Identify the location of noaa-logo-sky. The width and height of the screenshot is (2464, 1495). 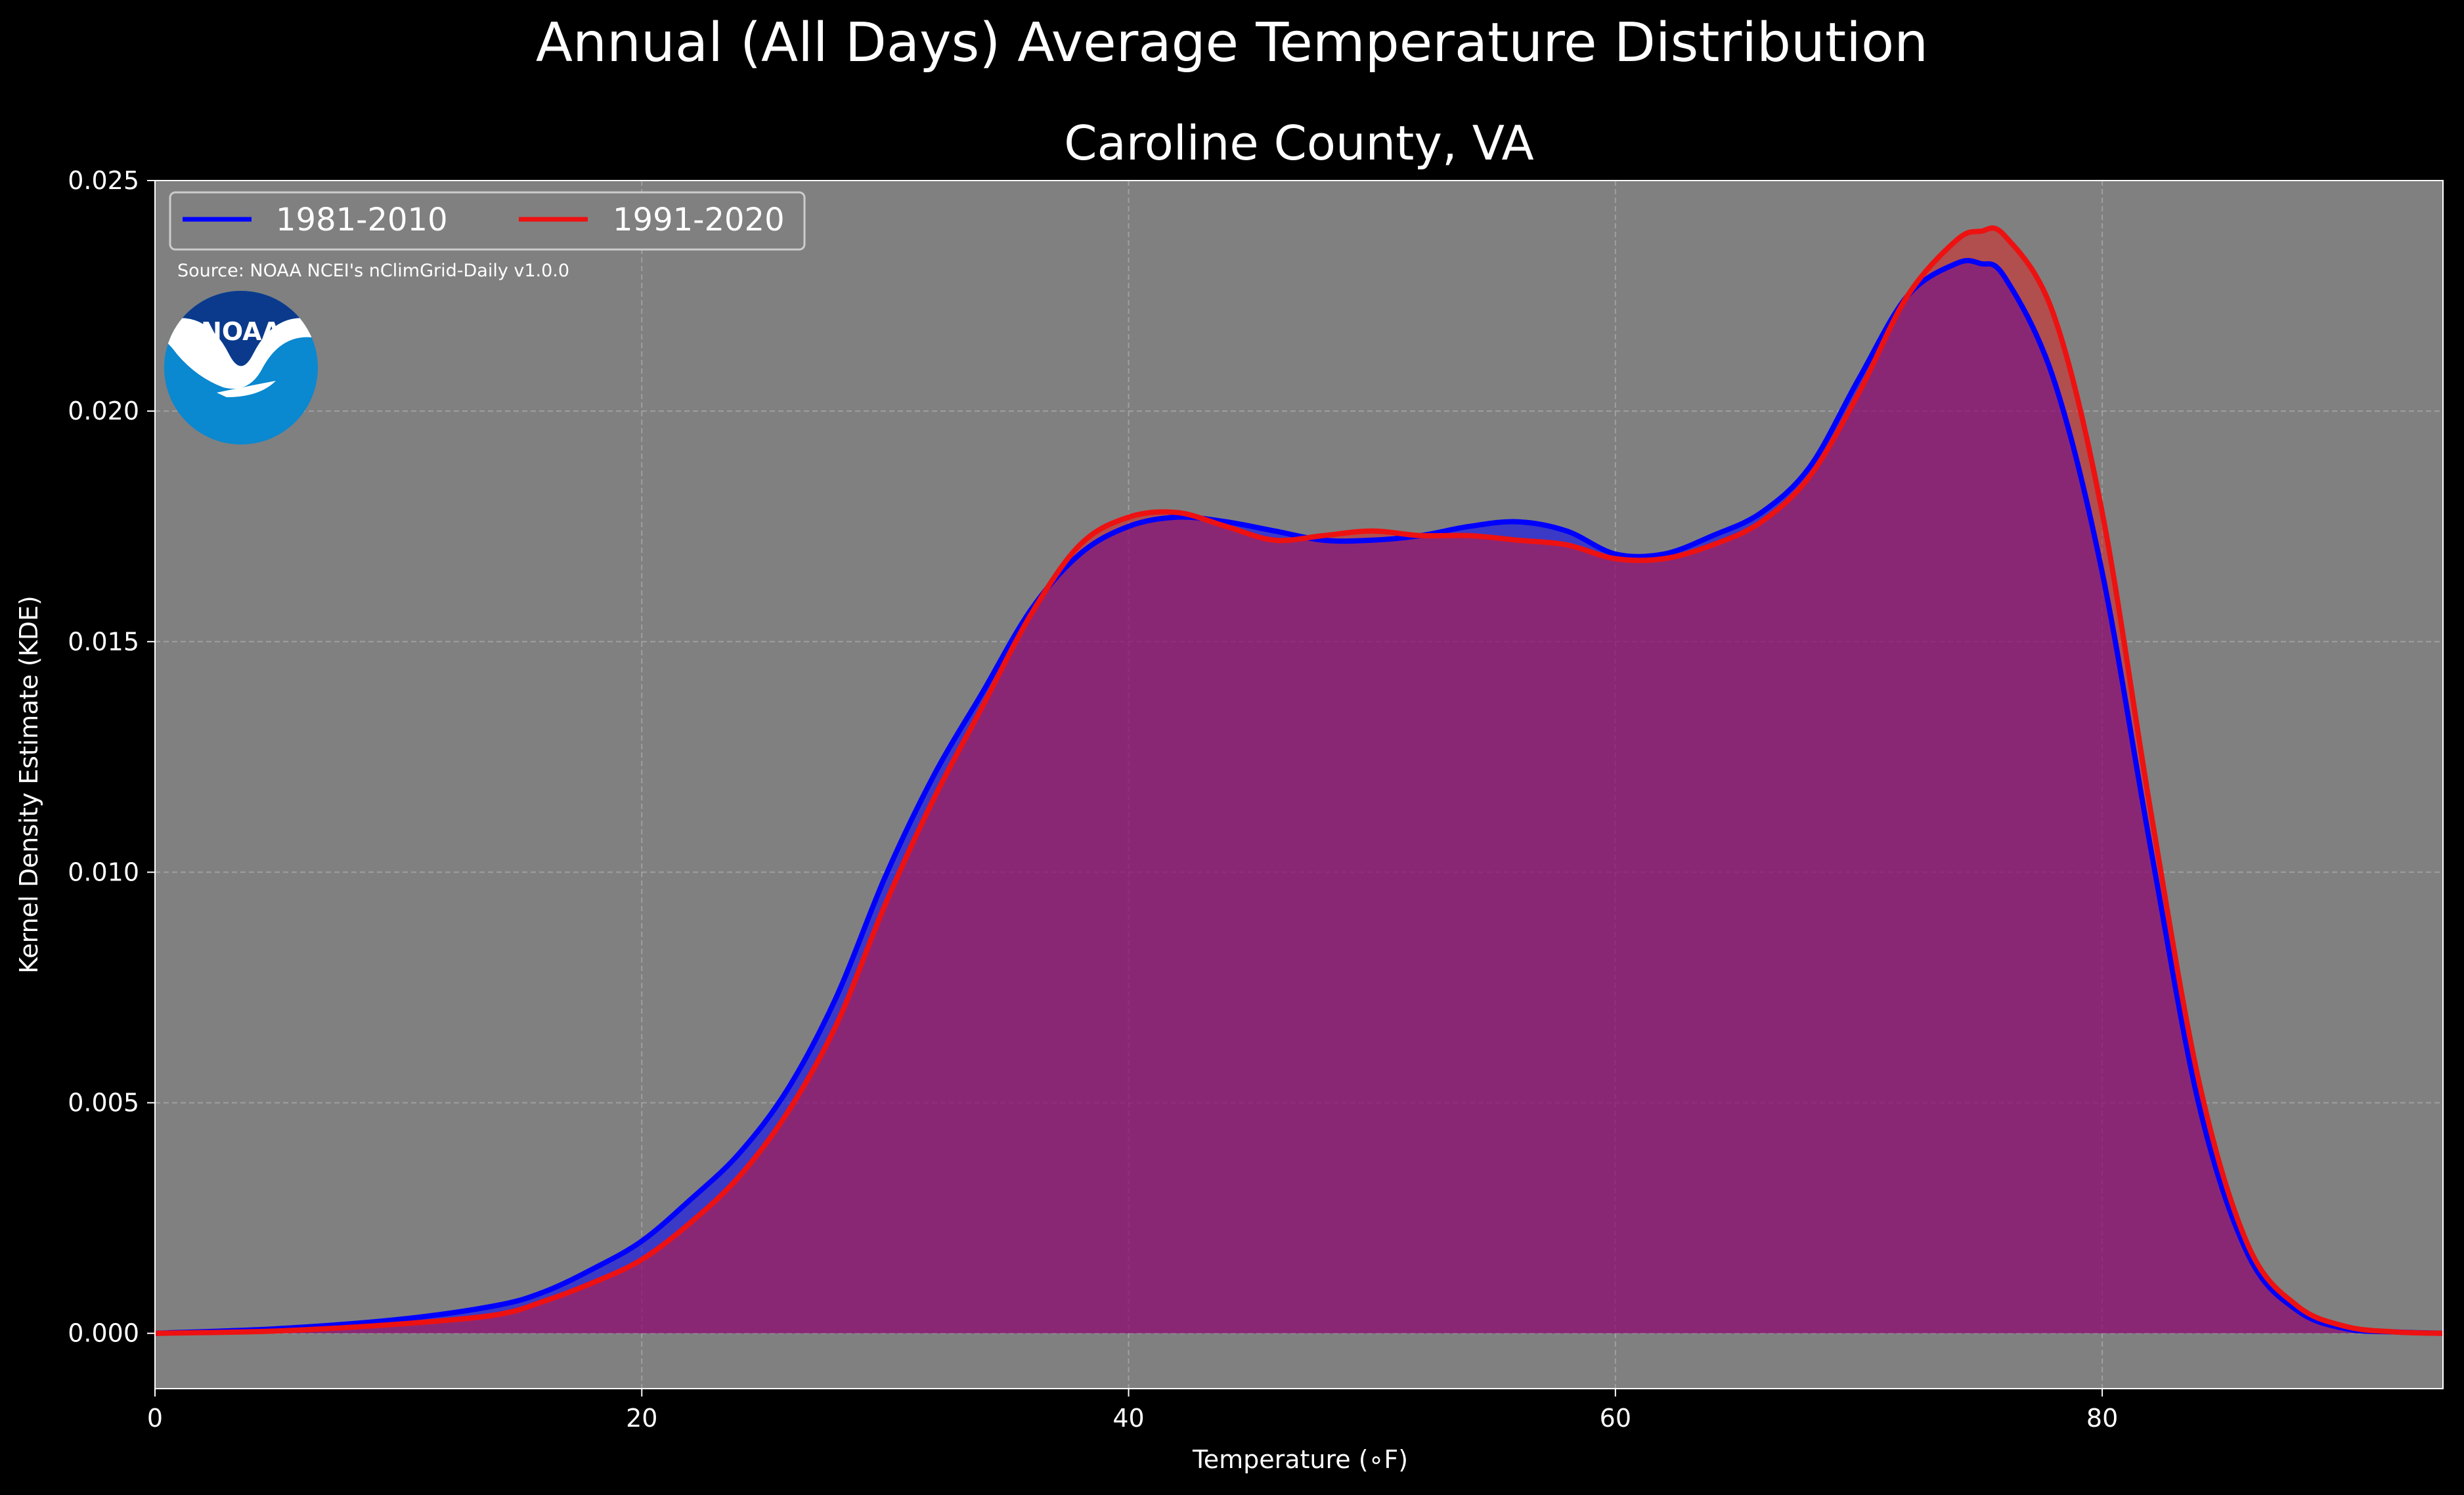
(241, 328).